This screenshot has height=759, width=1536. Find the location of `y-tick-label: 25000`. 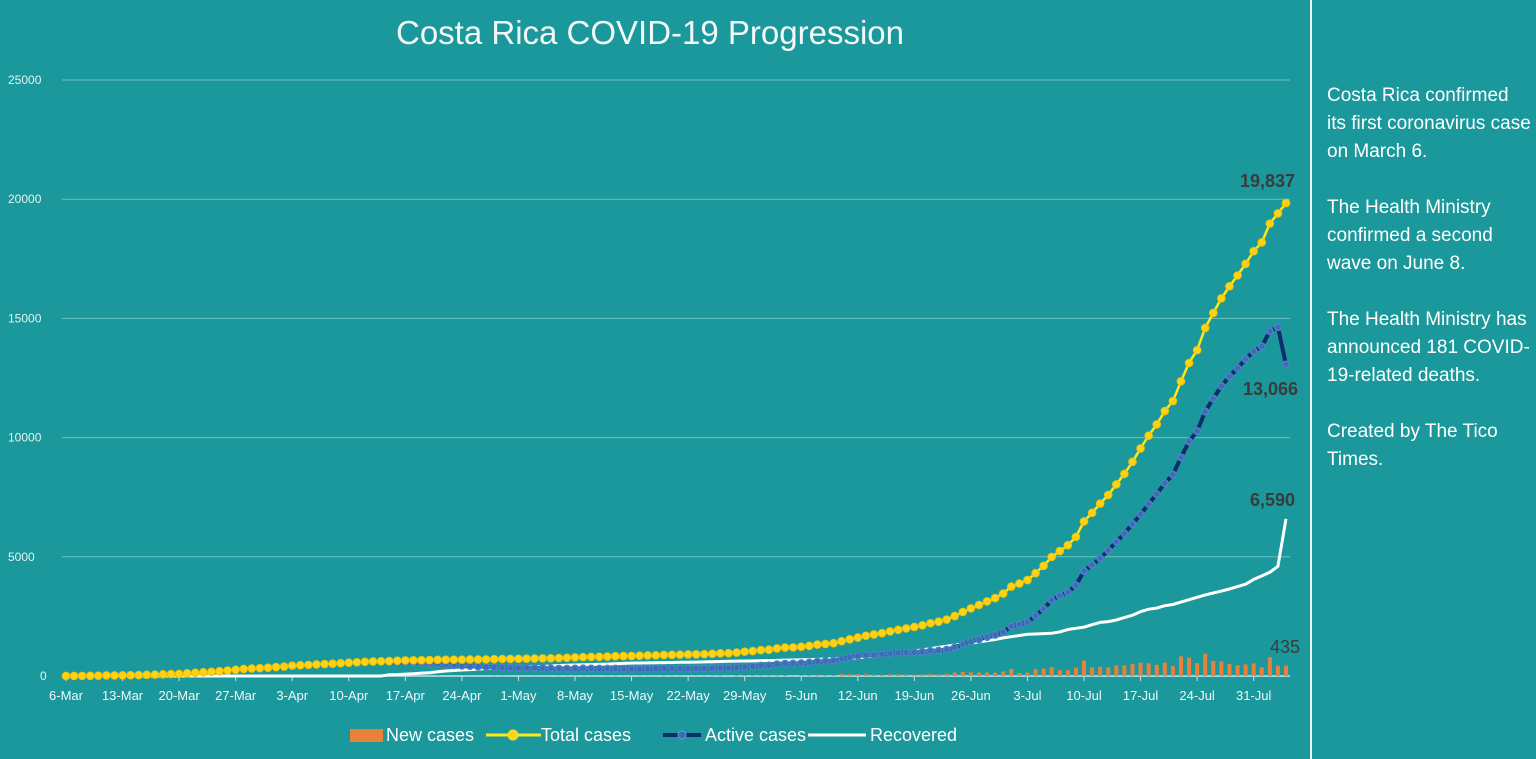

y-tick-label: 25000 is located at coordinates (25, 80).